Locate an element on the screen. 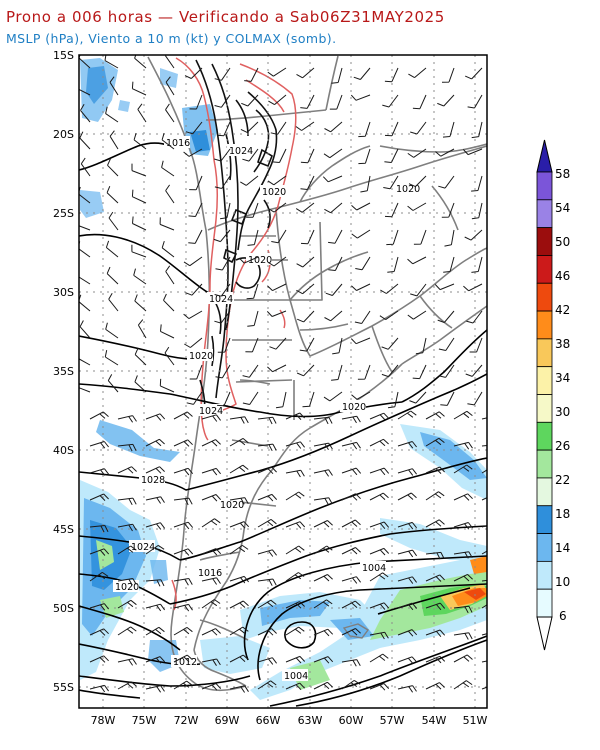 This screenshot has width=600, height=750. islands is located at coordinates (356, 631).